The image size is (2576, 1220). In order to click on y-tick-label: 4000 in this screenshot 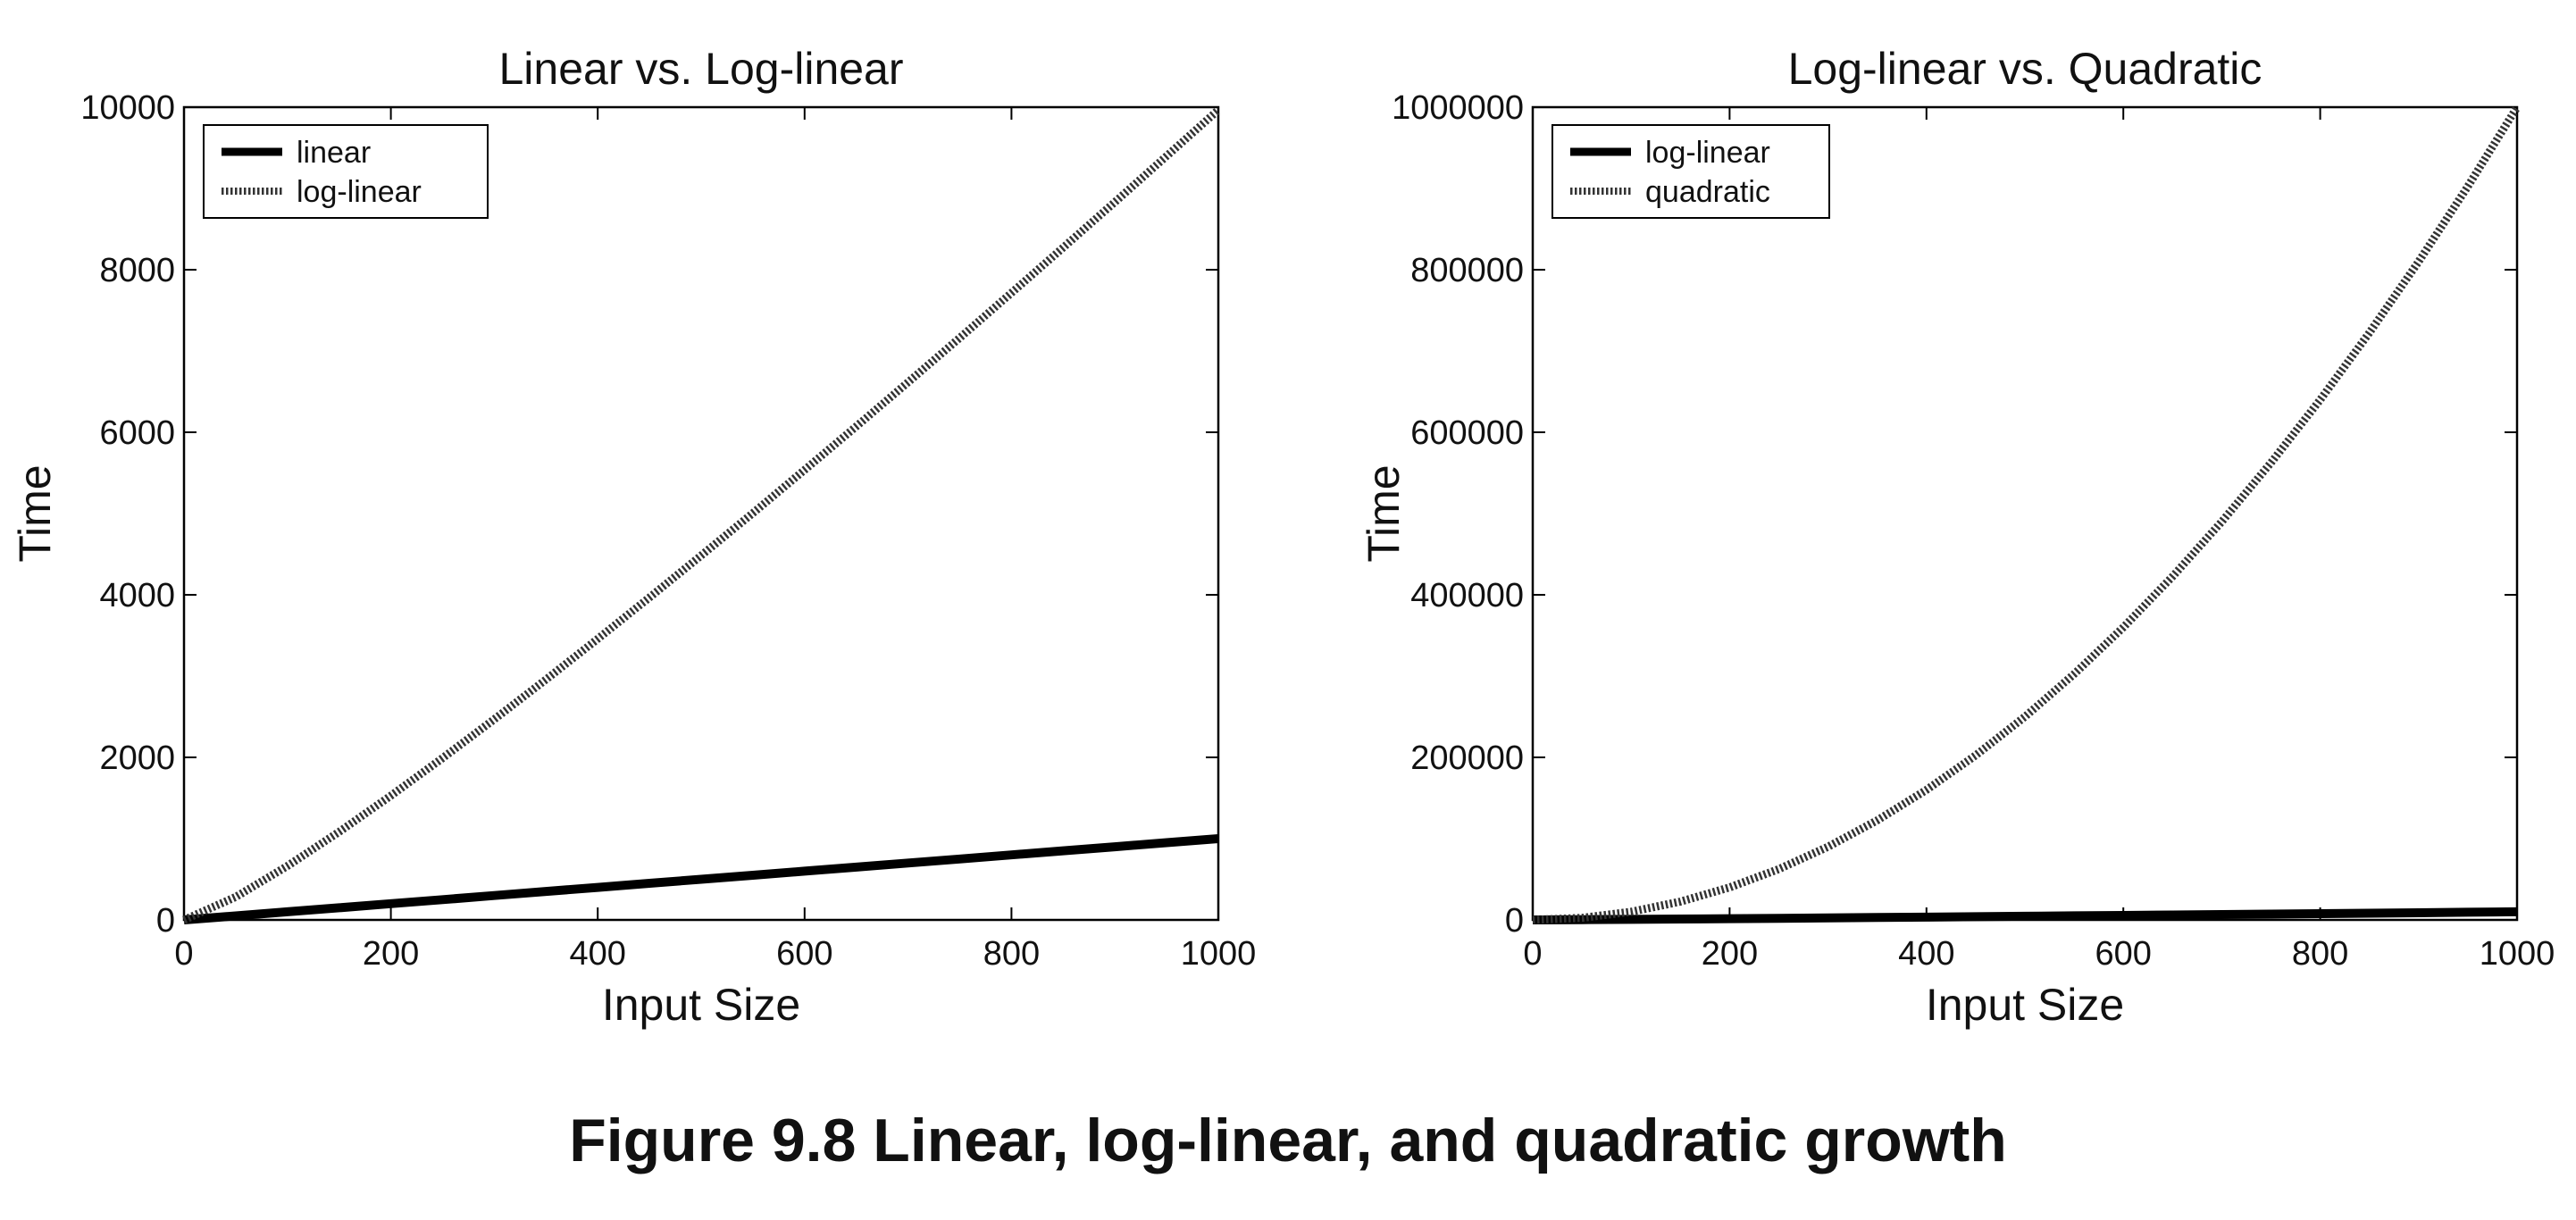, I will do `click(137, 595)`.